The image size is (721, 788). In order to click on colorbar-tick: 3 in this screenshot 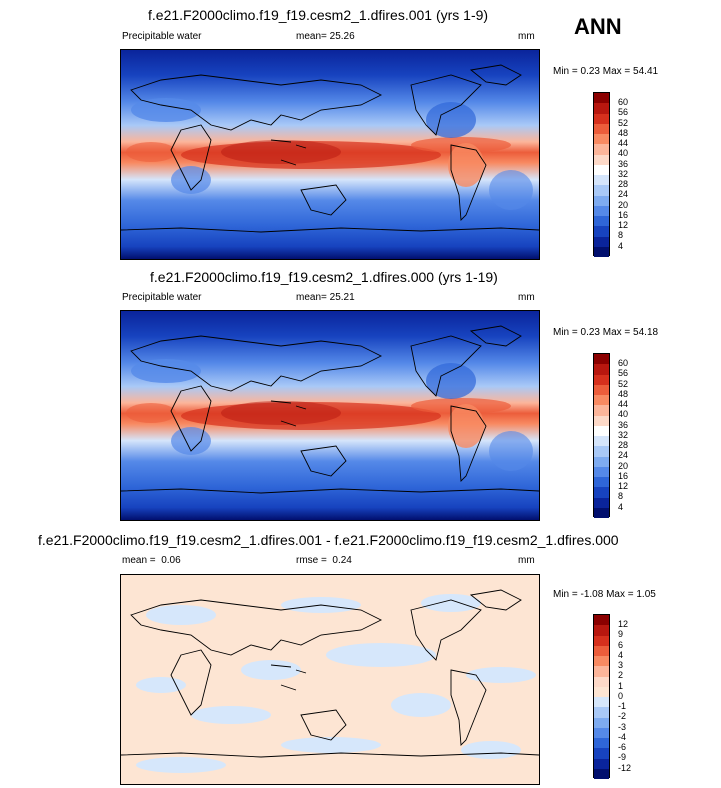, I will do `click(621, 665)`.